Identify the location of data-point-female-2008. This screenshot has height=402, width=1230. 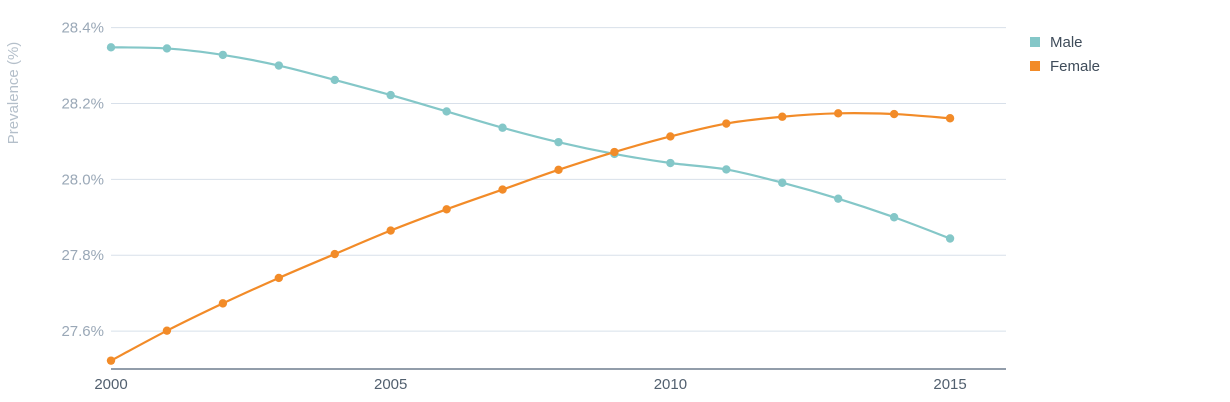
(558, 170).